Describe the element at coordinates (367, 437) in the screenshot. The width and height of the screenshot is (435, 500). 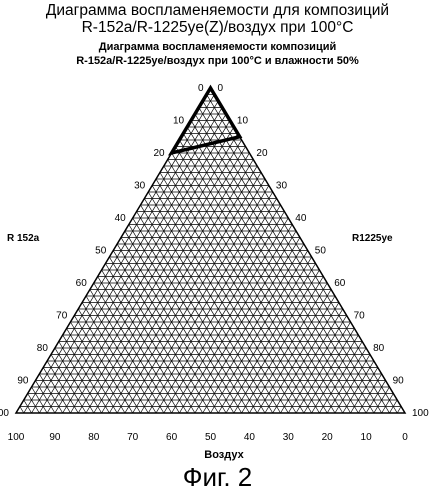
I see `bottom-axis-tick-label: 10` at that location.